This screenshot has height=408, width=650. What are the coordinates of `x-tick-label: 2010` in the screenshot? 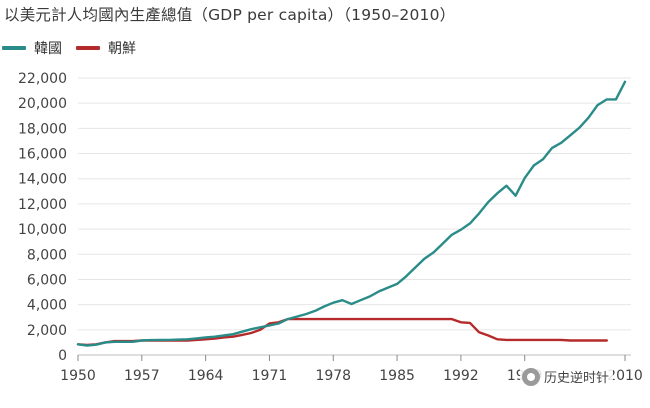 It's located at (625, 376).